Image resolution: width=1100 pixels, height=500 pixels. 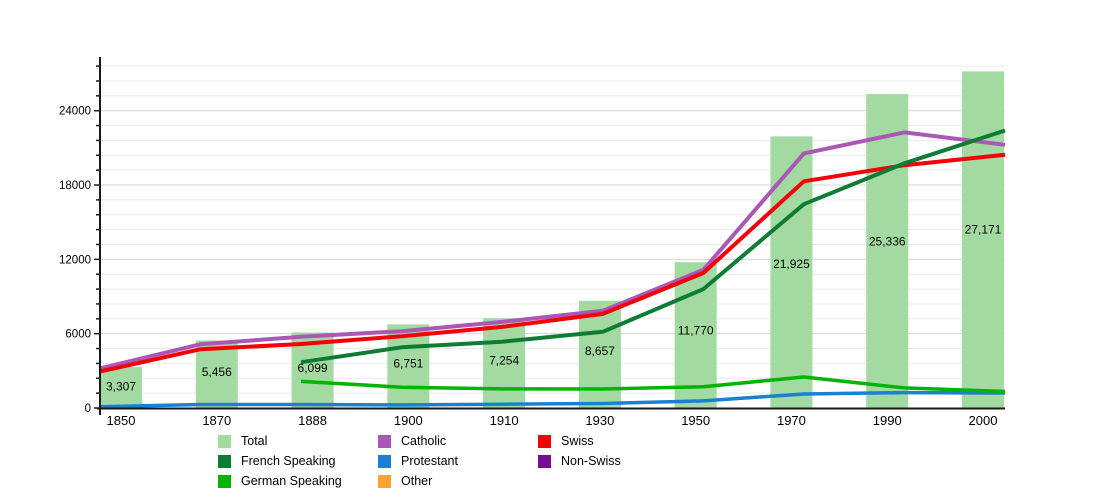 I want to click on legend-column-2: Catholic Protestant Other, so click(x=458, y=461).